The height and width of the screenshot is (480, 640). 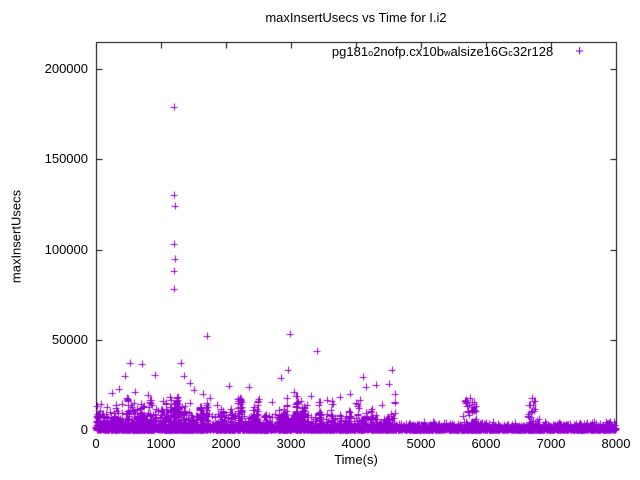 I want to click on x-tick-label: 4000, so click(x=356, y=443).